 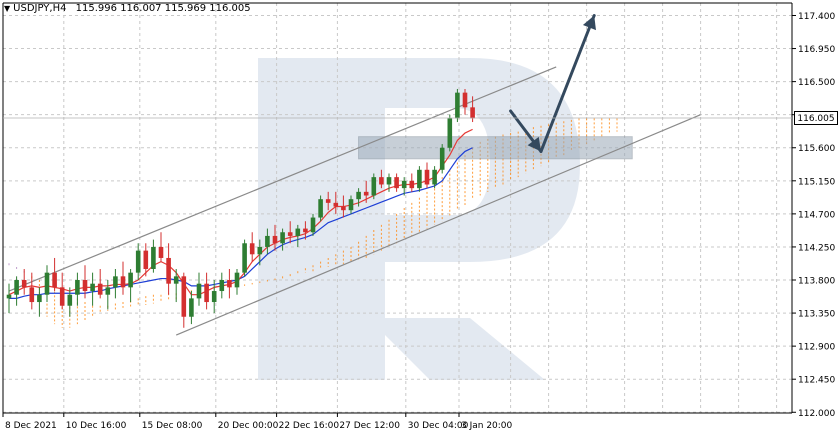 What do you see at coordinates (185, 8) in the screenshot?
I see `ohlc-low: 115.969` at bounding box center [185, 8].